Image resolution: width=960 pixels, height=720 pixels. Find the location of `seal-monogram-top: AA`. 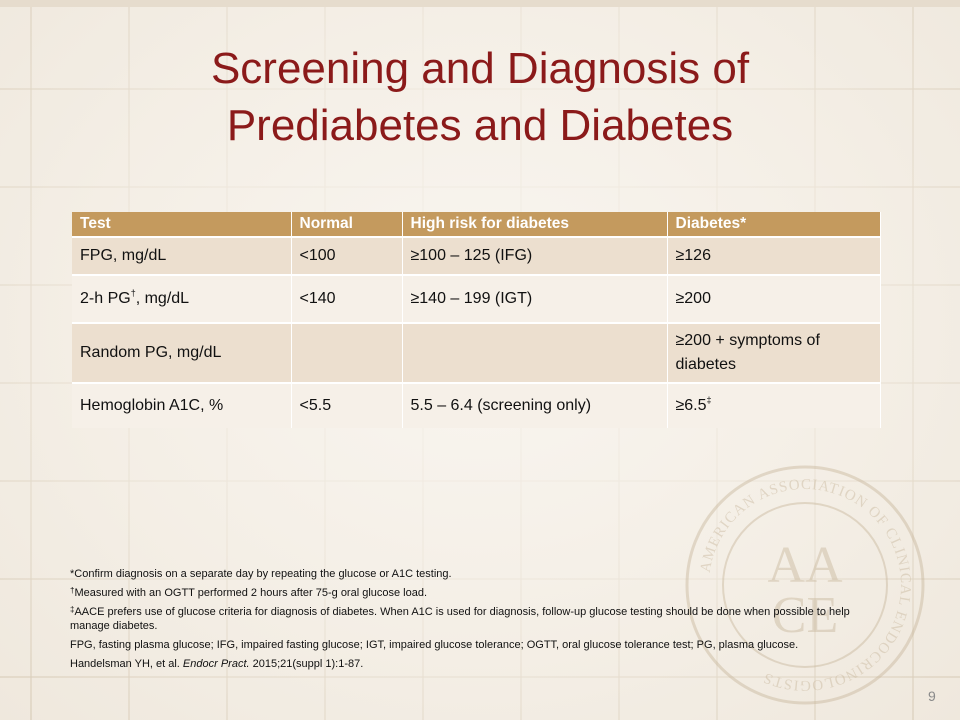

seal-monogram-top: AA is located at coordinates (805, 565).